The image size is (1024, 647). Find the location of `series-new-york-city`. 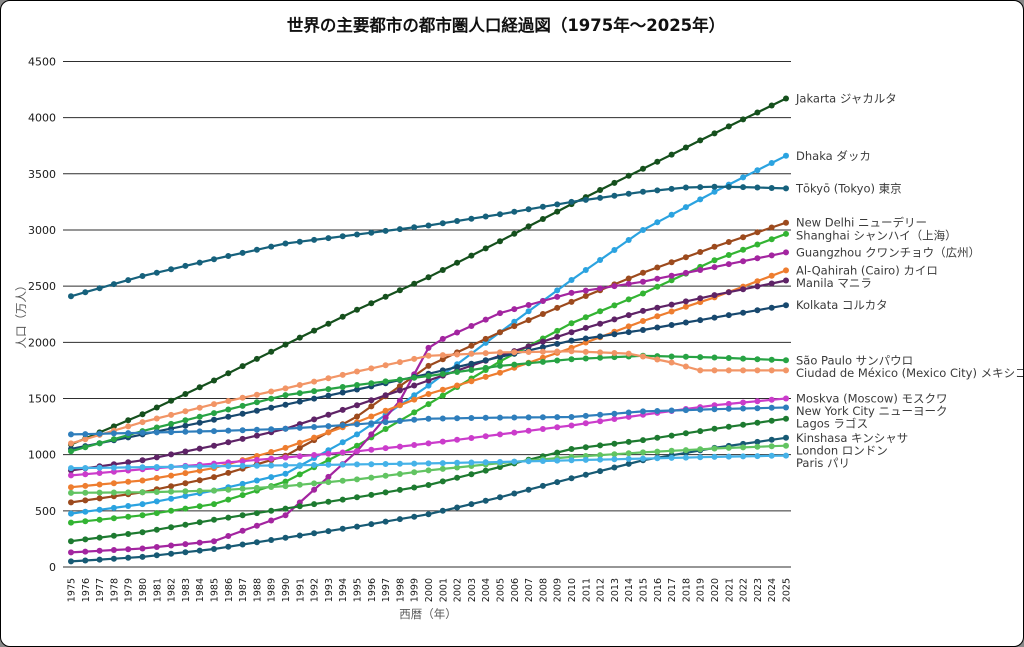

series-new-york-city is located at coordinates (428, 421).